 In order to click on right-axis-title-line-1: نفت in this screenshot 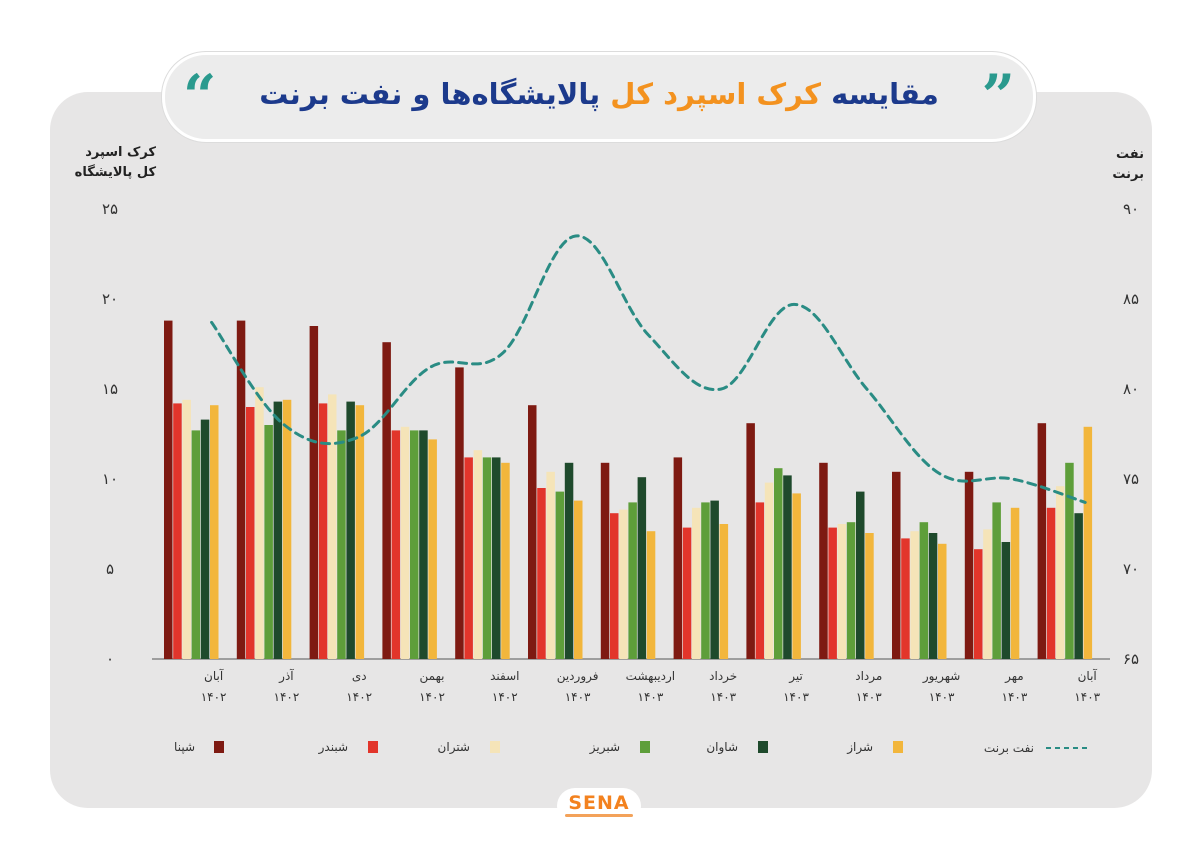, I will do `click(1130, 154)`.